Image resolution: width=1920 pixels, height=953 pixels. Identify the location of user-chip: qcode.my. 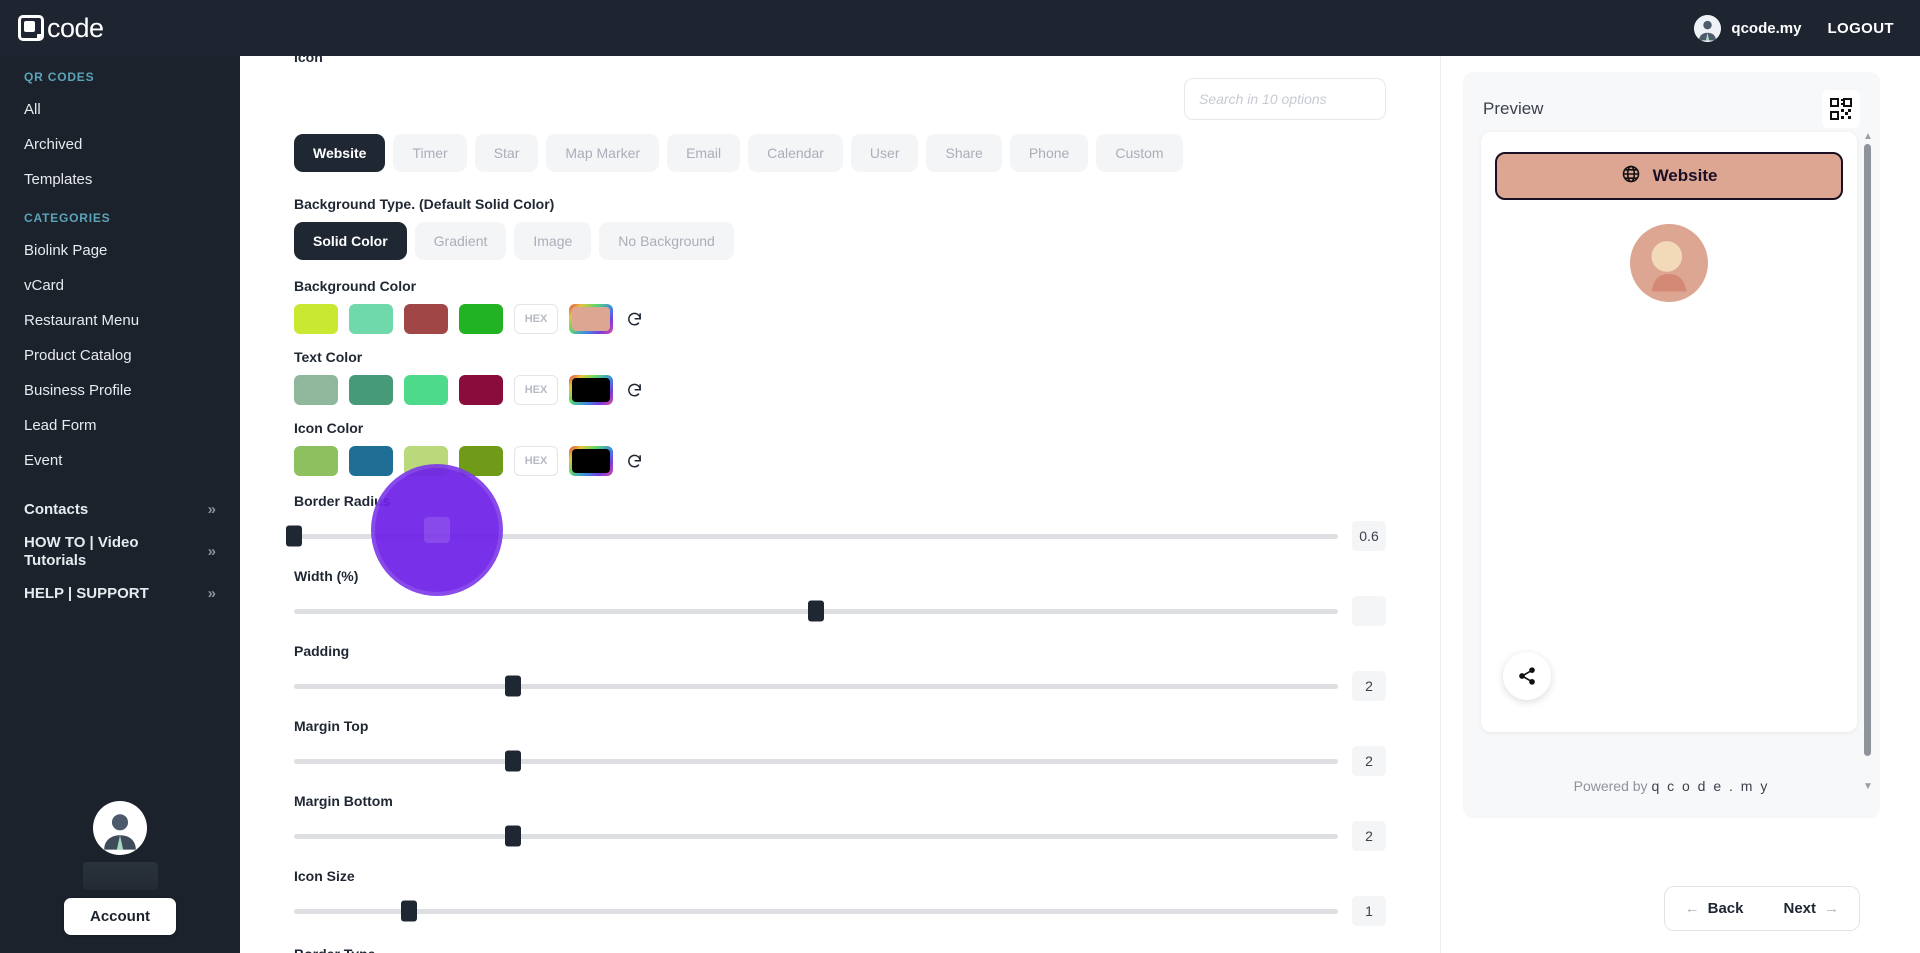
(1747, 28).